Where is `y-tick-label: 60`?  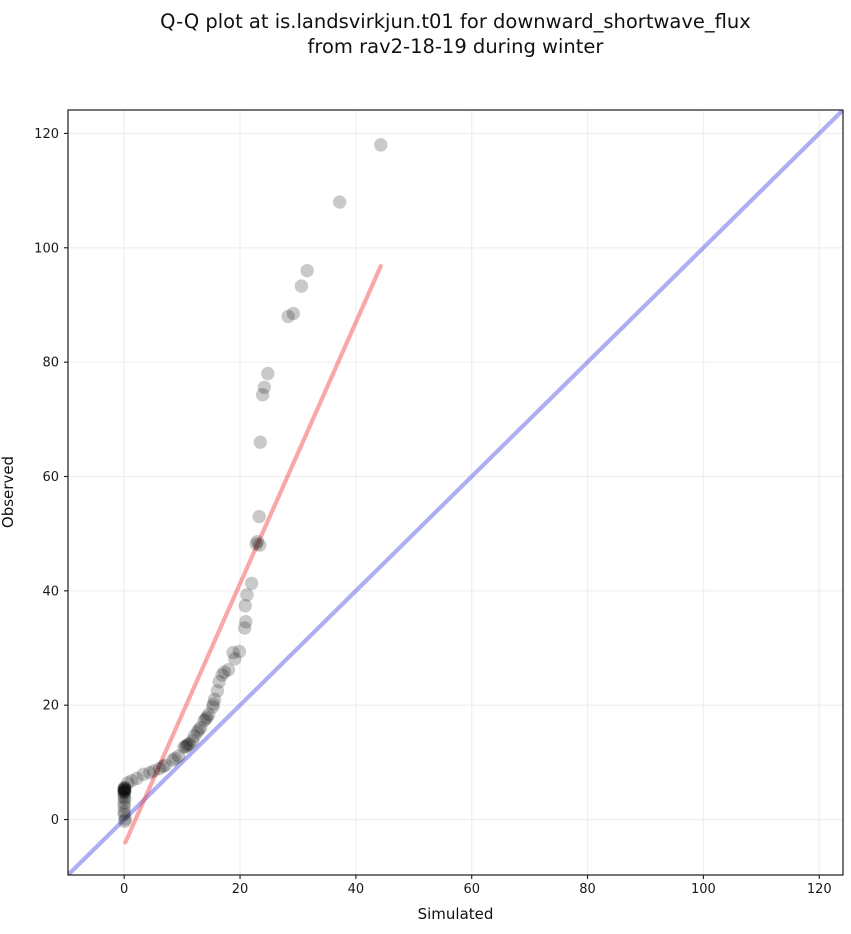 y-tick-label: 60 is located at coordinates (50, 477).